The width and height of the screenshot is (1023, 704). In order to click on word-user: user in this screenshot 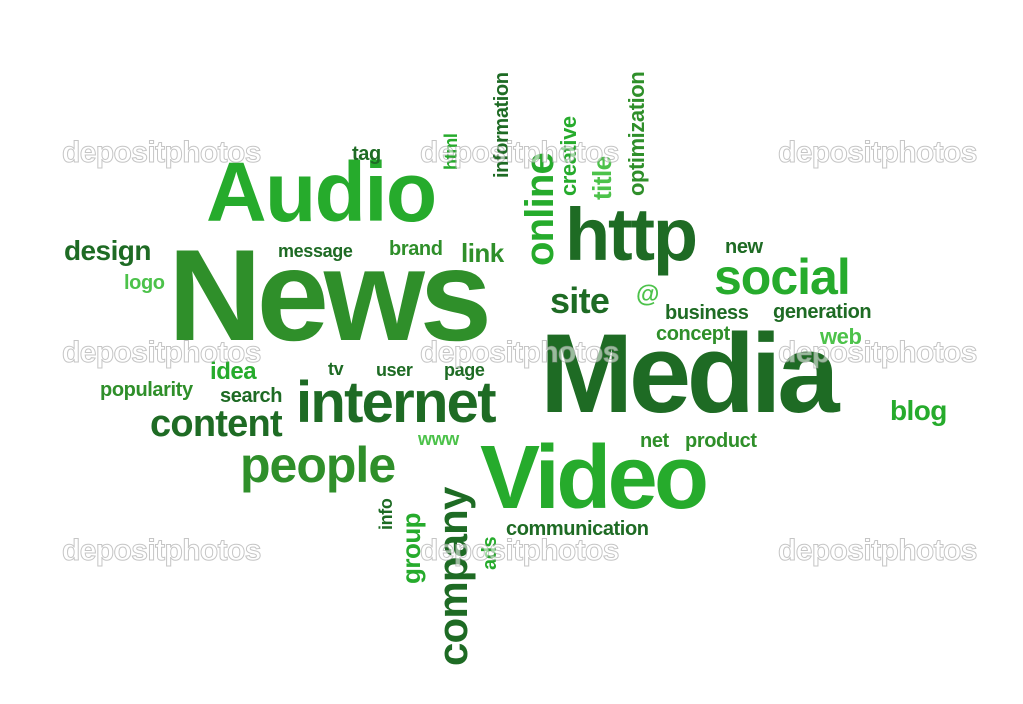, I will do `click(394, 370)`.